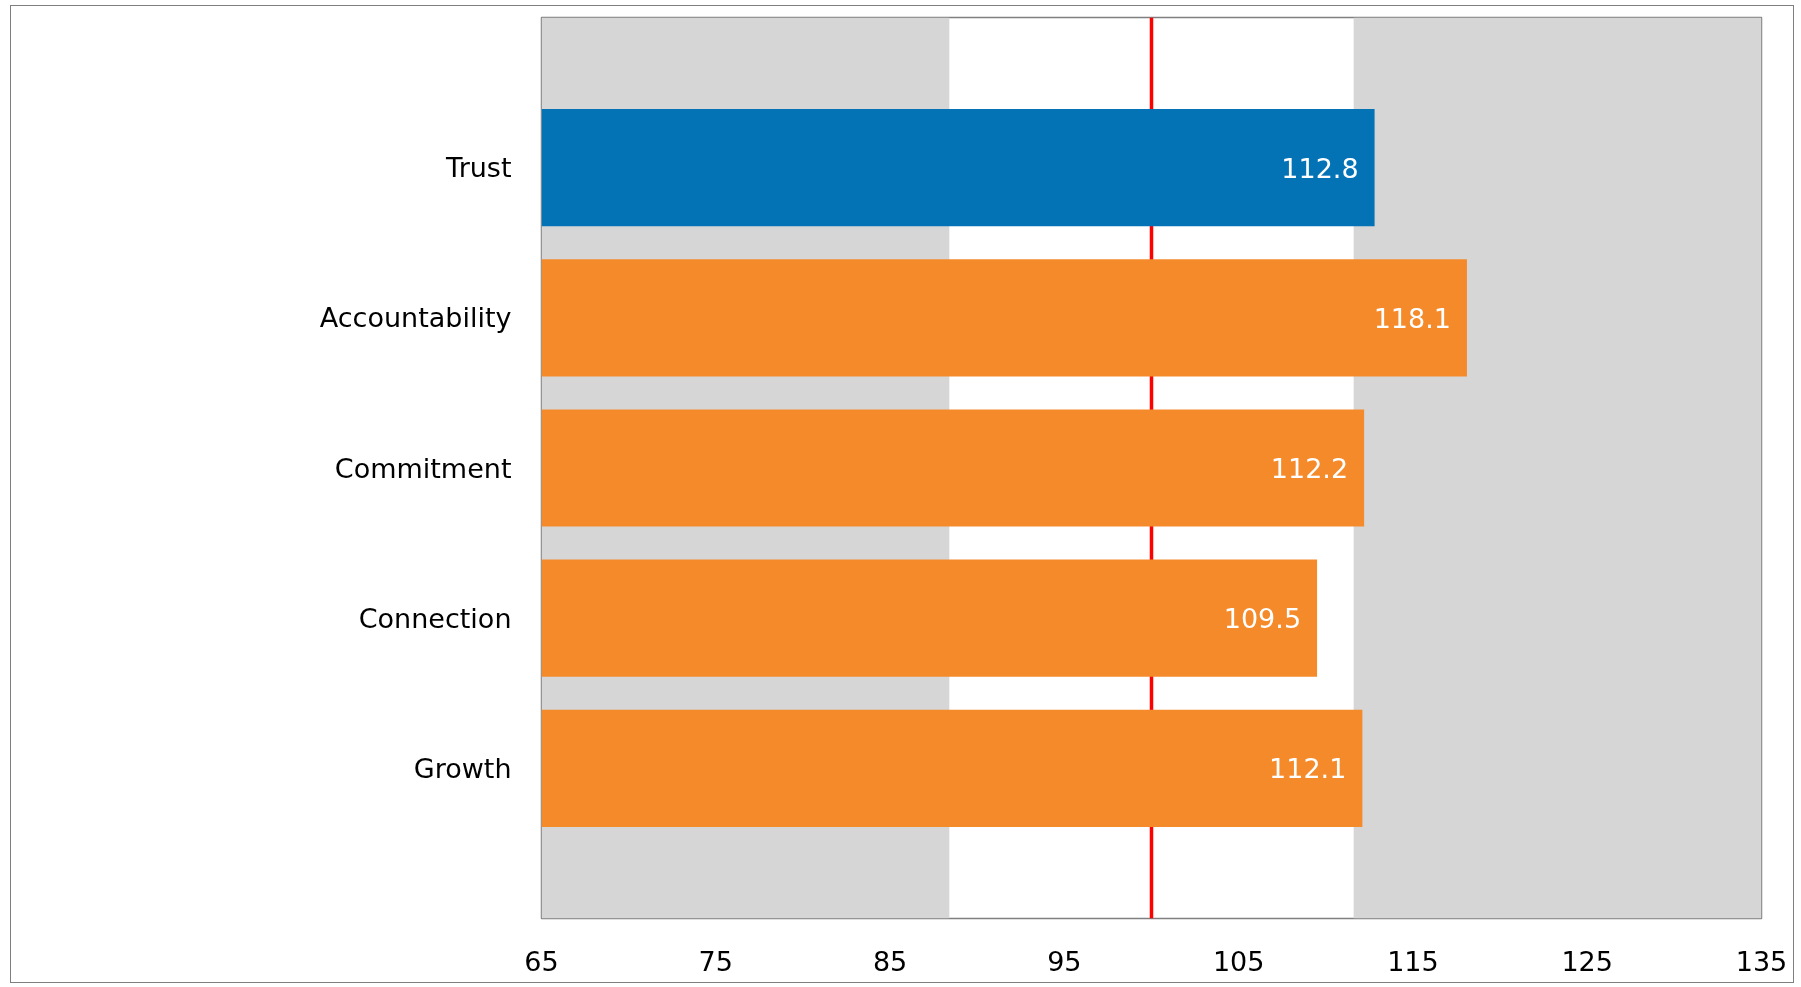  I want to click on x-tick-label: 115, so click(1413, 961).